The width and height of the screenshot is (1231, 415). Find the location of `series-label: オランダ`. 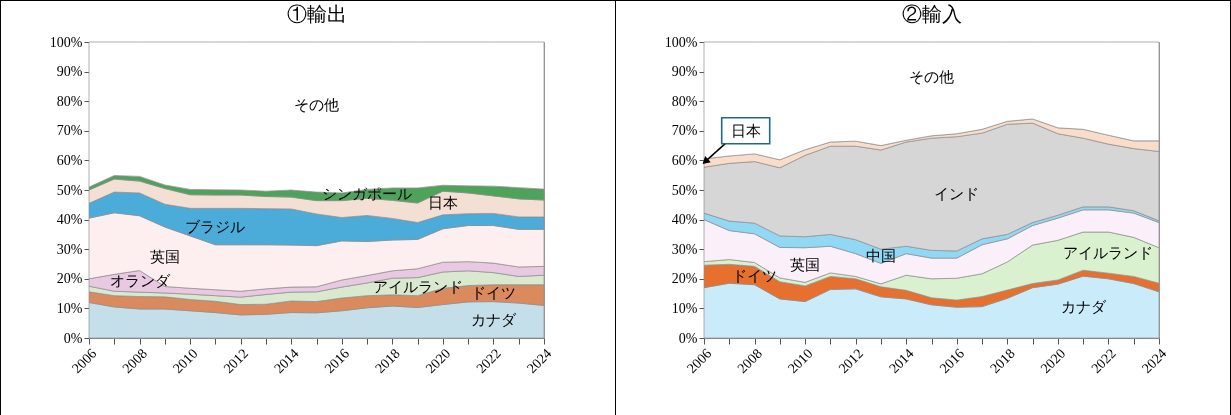

series-label: オランダ is located at coordinates (140, 281).